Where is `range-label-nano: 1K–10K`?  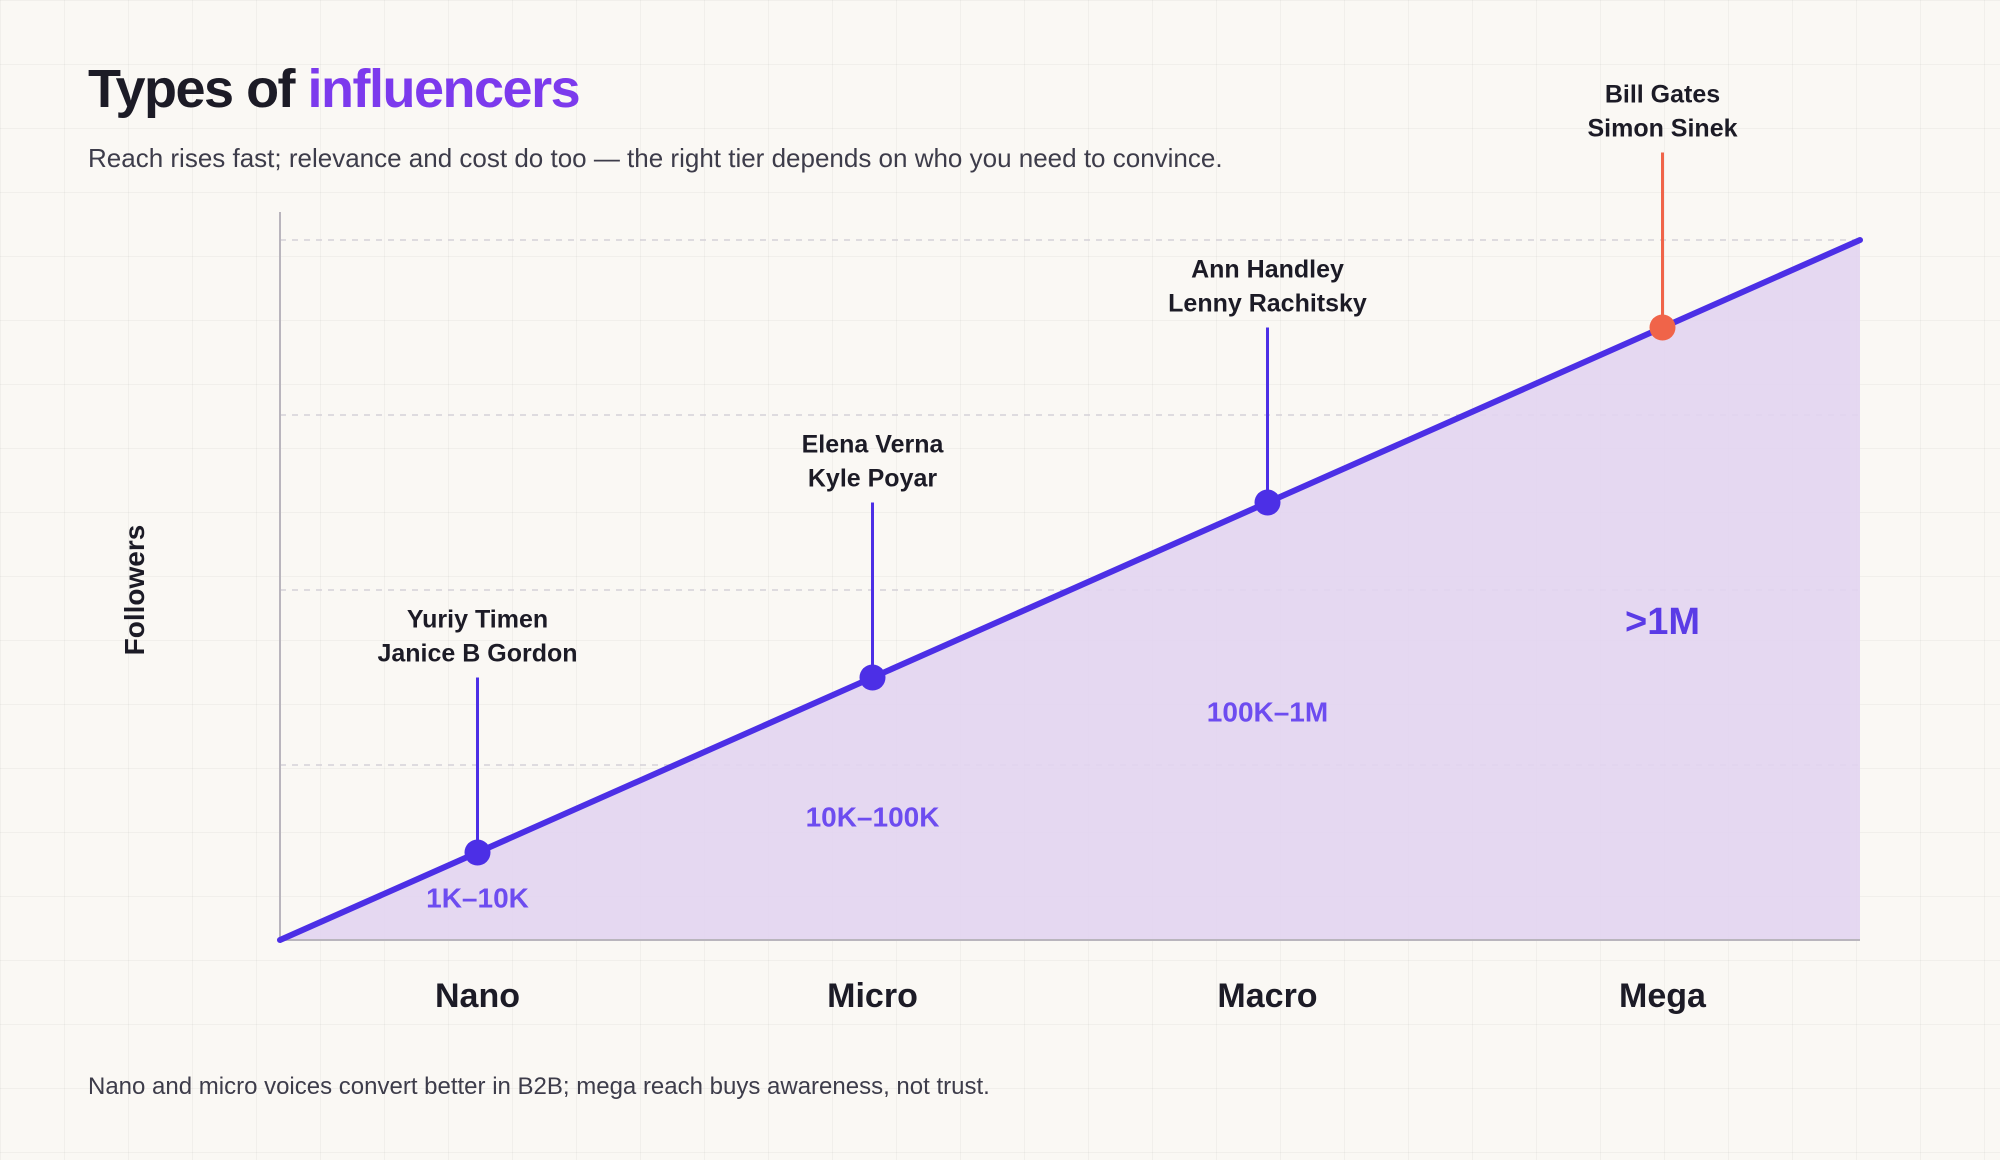
range-label-nano: 1K–10K is located at coordinates (477, 898).